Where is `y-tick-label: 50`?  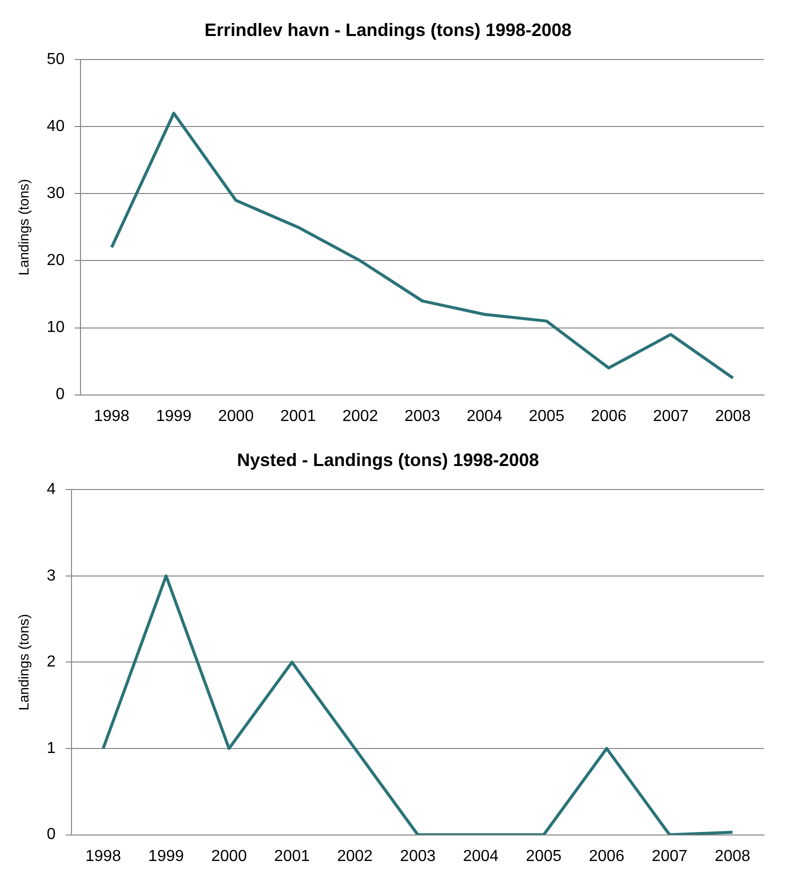
y-tick-label: 50 is located at coordinates (55, 59).